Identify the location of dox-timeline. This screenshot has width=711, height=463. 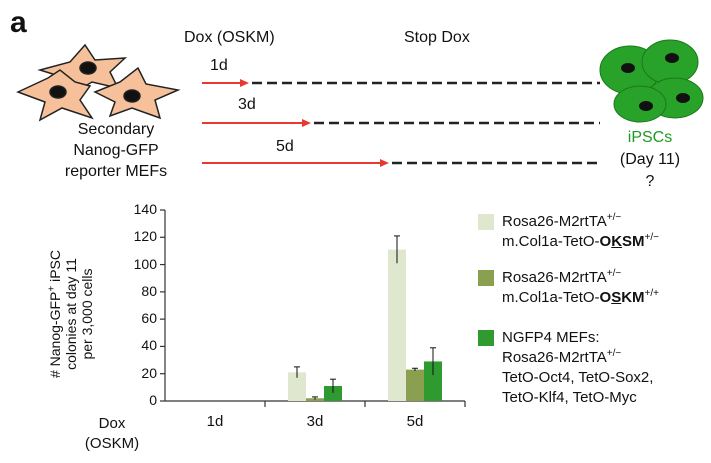
(401, 123).